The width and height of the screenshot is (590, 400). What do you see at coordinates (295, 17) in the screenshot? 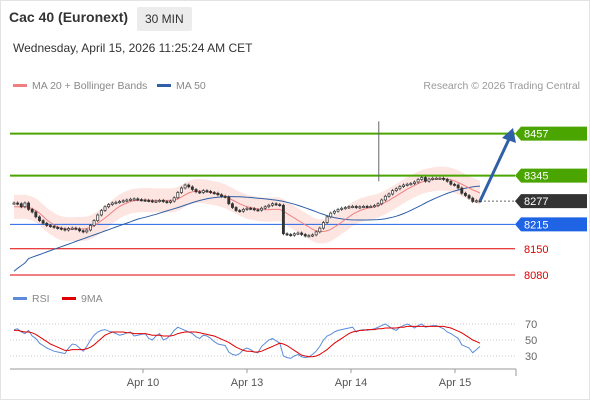
I see `chart-header: Cac 40 (Euronext) 30 MIN` at bounding box center [295, 17].